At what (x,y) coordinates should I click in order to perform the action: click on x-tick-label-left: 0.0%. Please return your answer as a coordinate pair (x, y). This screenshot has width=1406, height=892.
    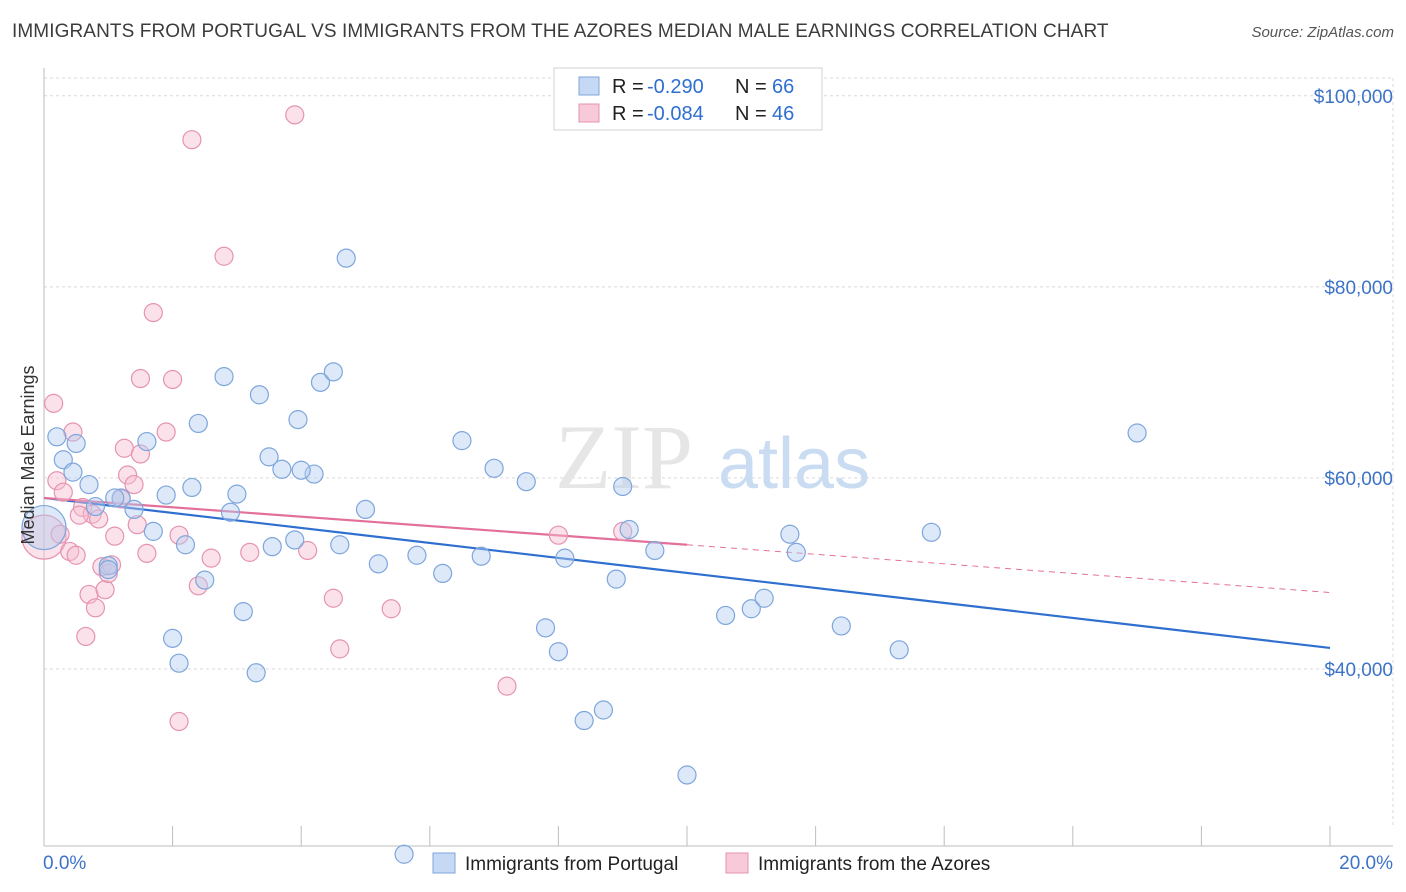
    Looking at the image, I should click on (64, 863).